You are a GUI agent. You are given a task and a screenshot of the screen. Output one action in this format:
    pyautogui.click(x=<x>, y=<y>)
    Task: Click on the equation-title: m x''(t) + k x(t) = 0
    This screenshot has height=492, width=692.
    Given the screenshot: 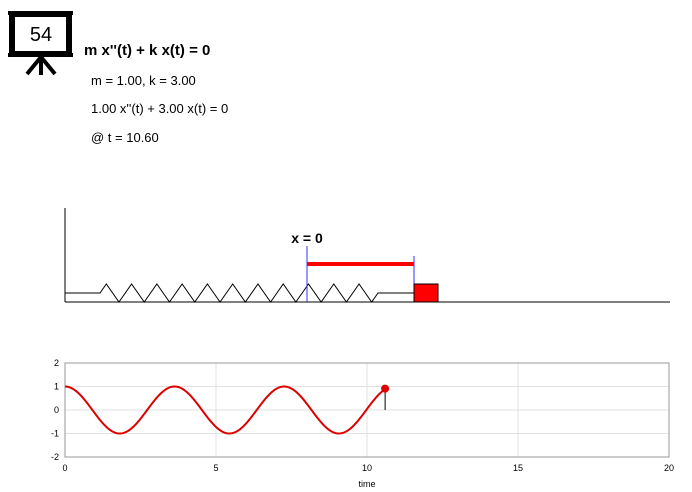 What is the action you would take?
    pyautogui.click(x=147, y=50)
    